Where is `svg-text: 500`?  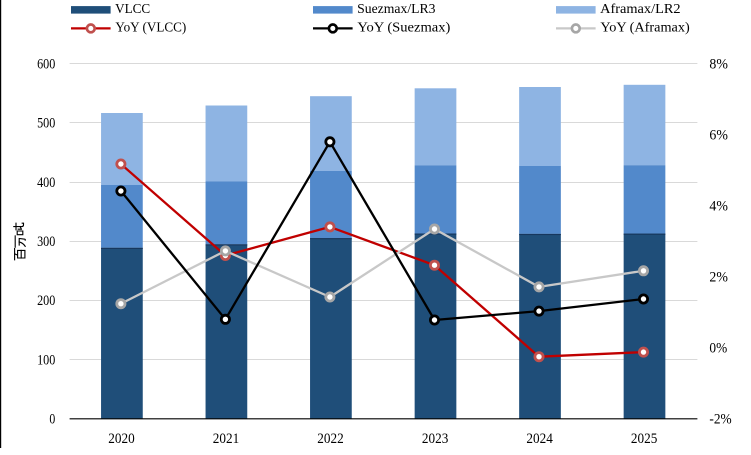
svg-text: 500 is located at coordinates (46, 124).